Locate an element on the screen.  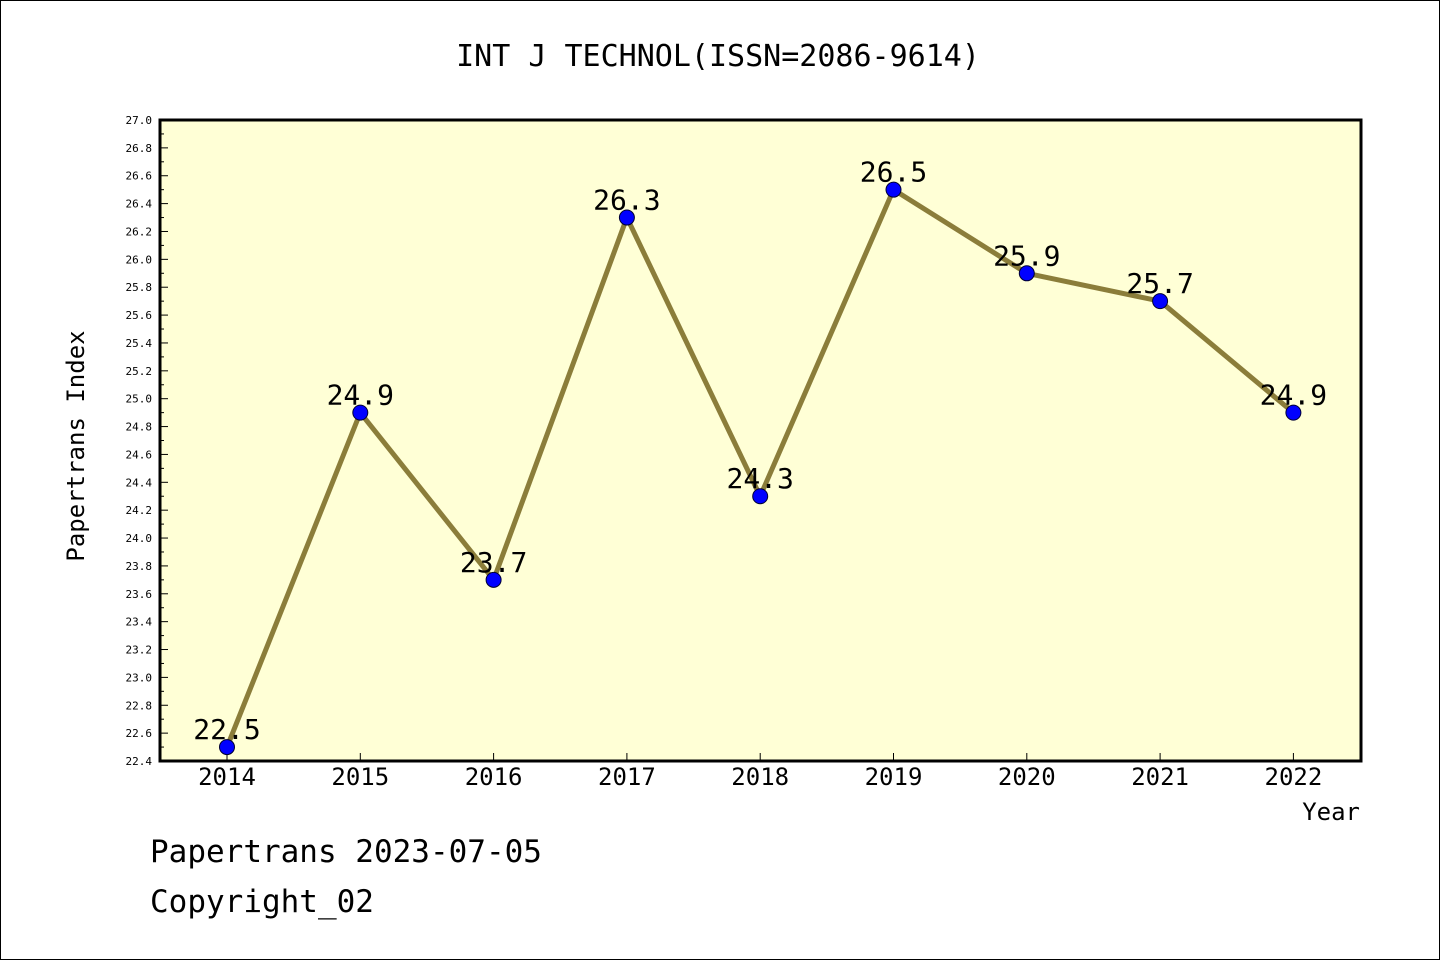
data-label: 24.3 is located at coordinates (759, 478).